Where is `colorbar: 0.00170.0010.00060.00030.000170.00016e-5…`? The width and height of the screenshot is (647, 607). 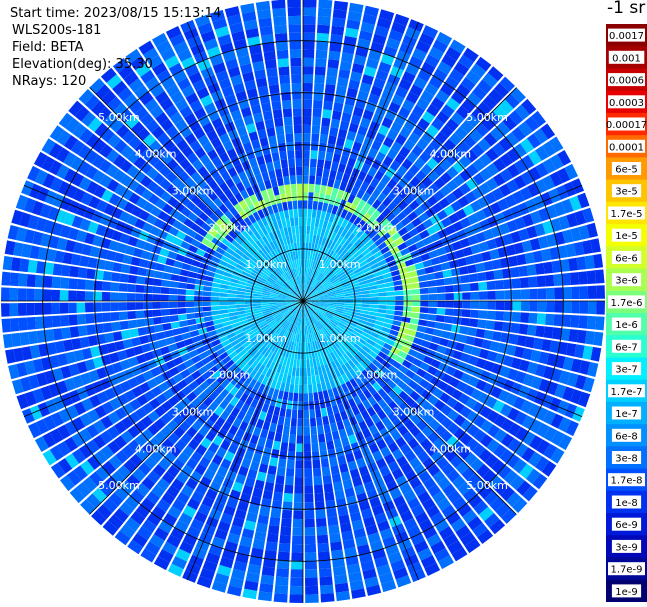
colorbar: 0.00170.0010.00060.00030.000170.00016e-5… is located at coordinates (626, 313).